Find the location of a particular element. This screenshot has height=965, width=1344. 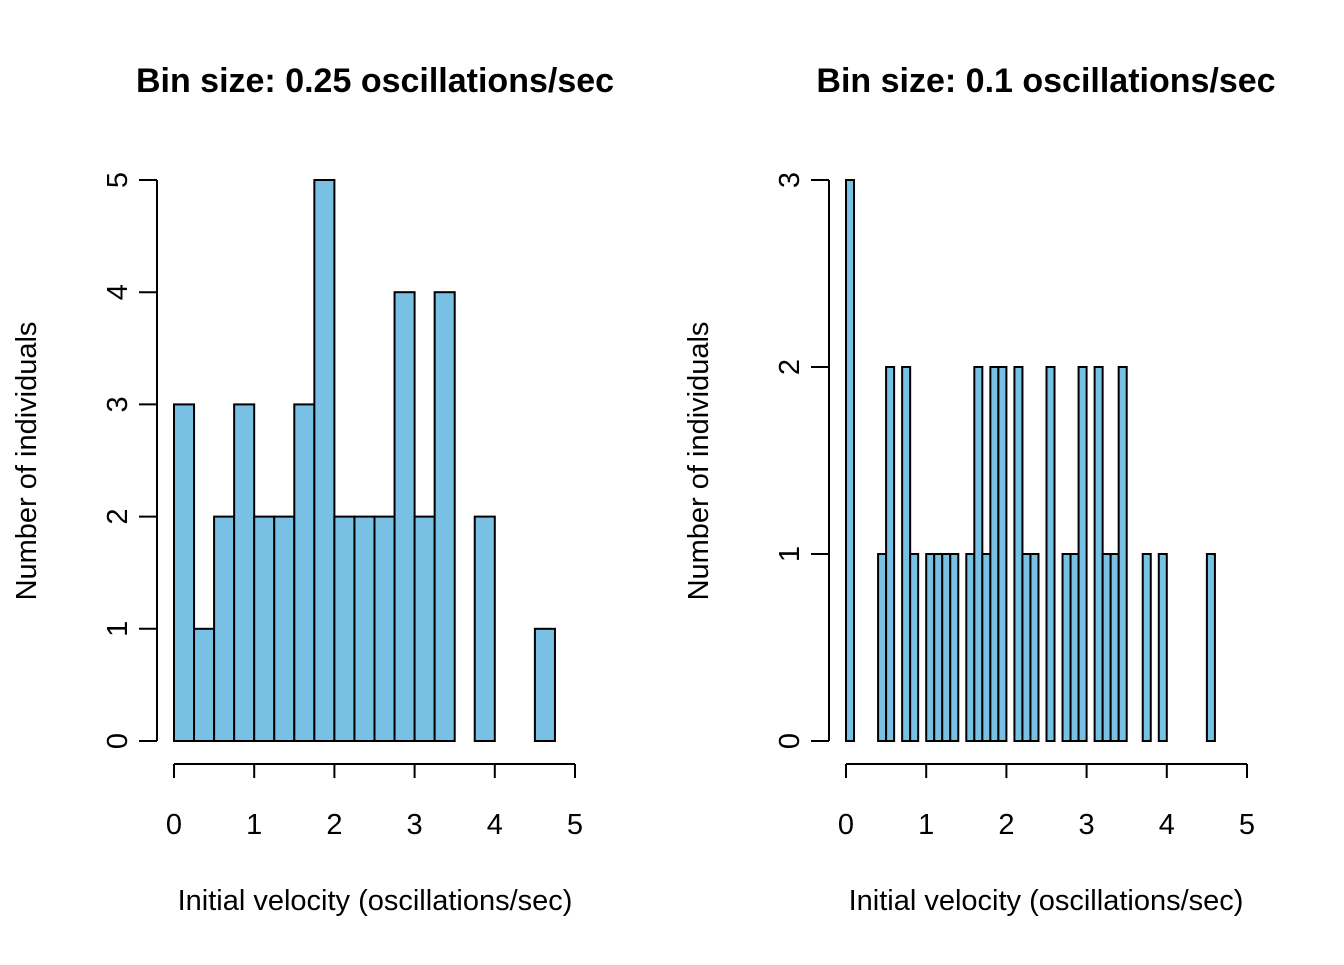

y-axis: 0 1 2 3 4 5 is located at coordinates (130, 460).